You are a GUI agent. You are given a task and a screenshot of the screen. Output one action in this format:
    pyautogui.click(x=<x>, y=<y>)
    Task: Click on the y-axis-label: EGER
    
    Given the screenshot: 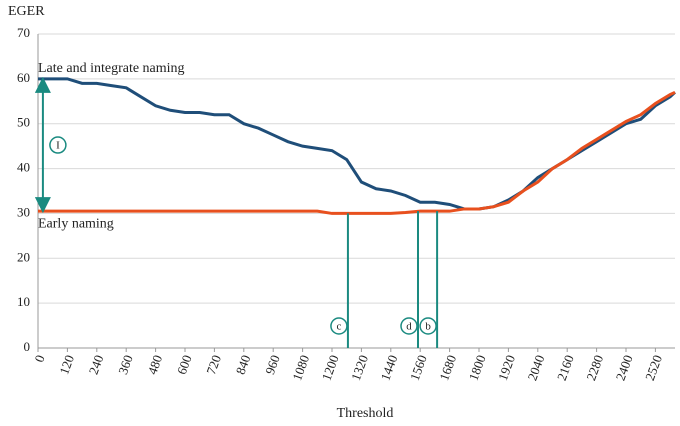 What is the action you would take?
    pyautogui.click(x=26, y=11)
    